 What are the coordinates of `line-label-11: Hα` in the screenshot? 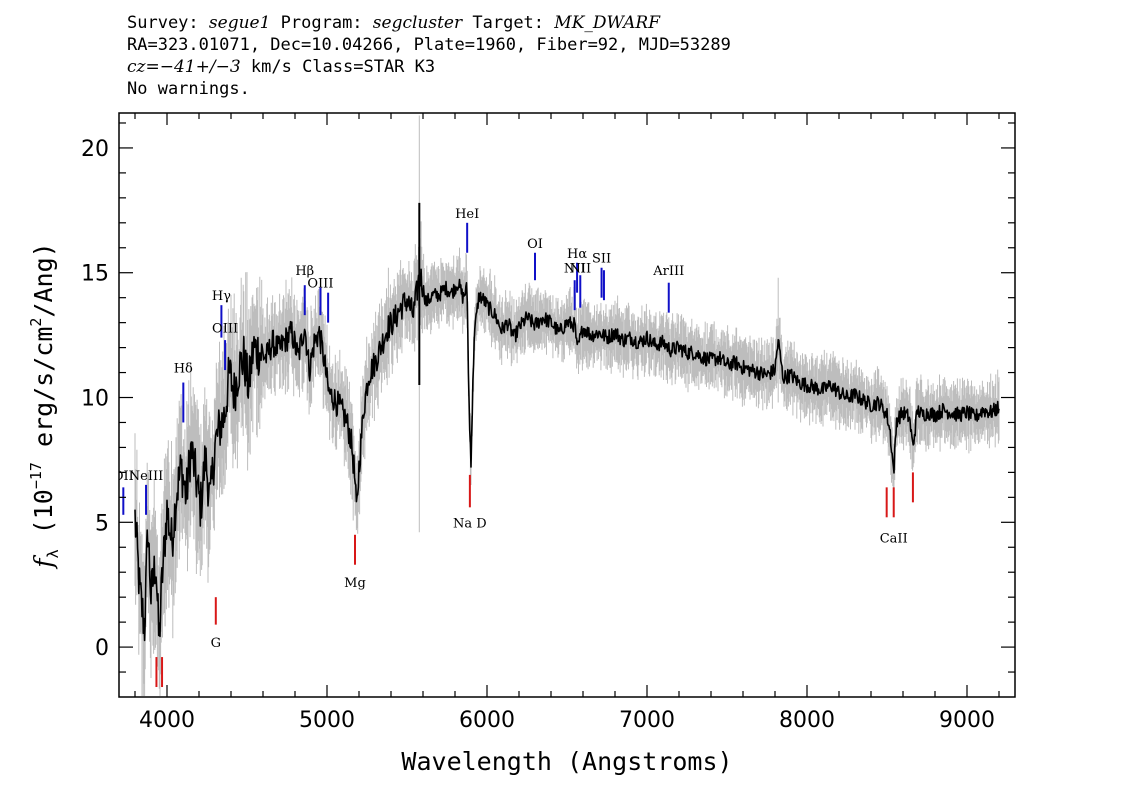 It's located at (577, 254).